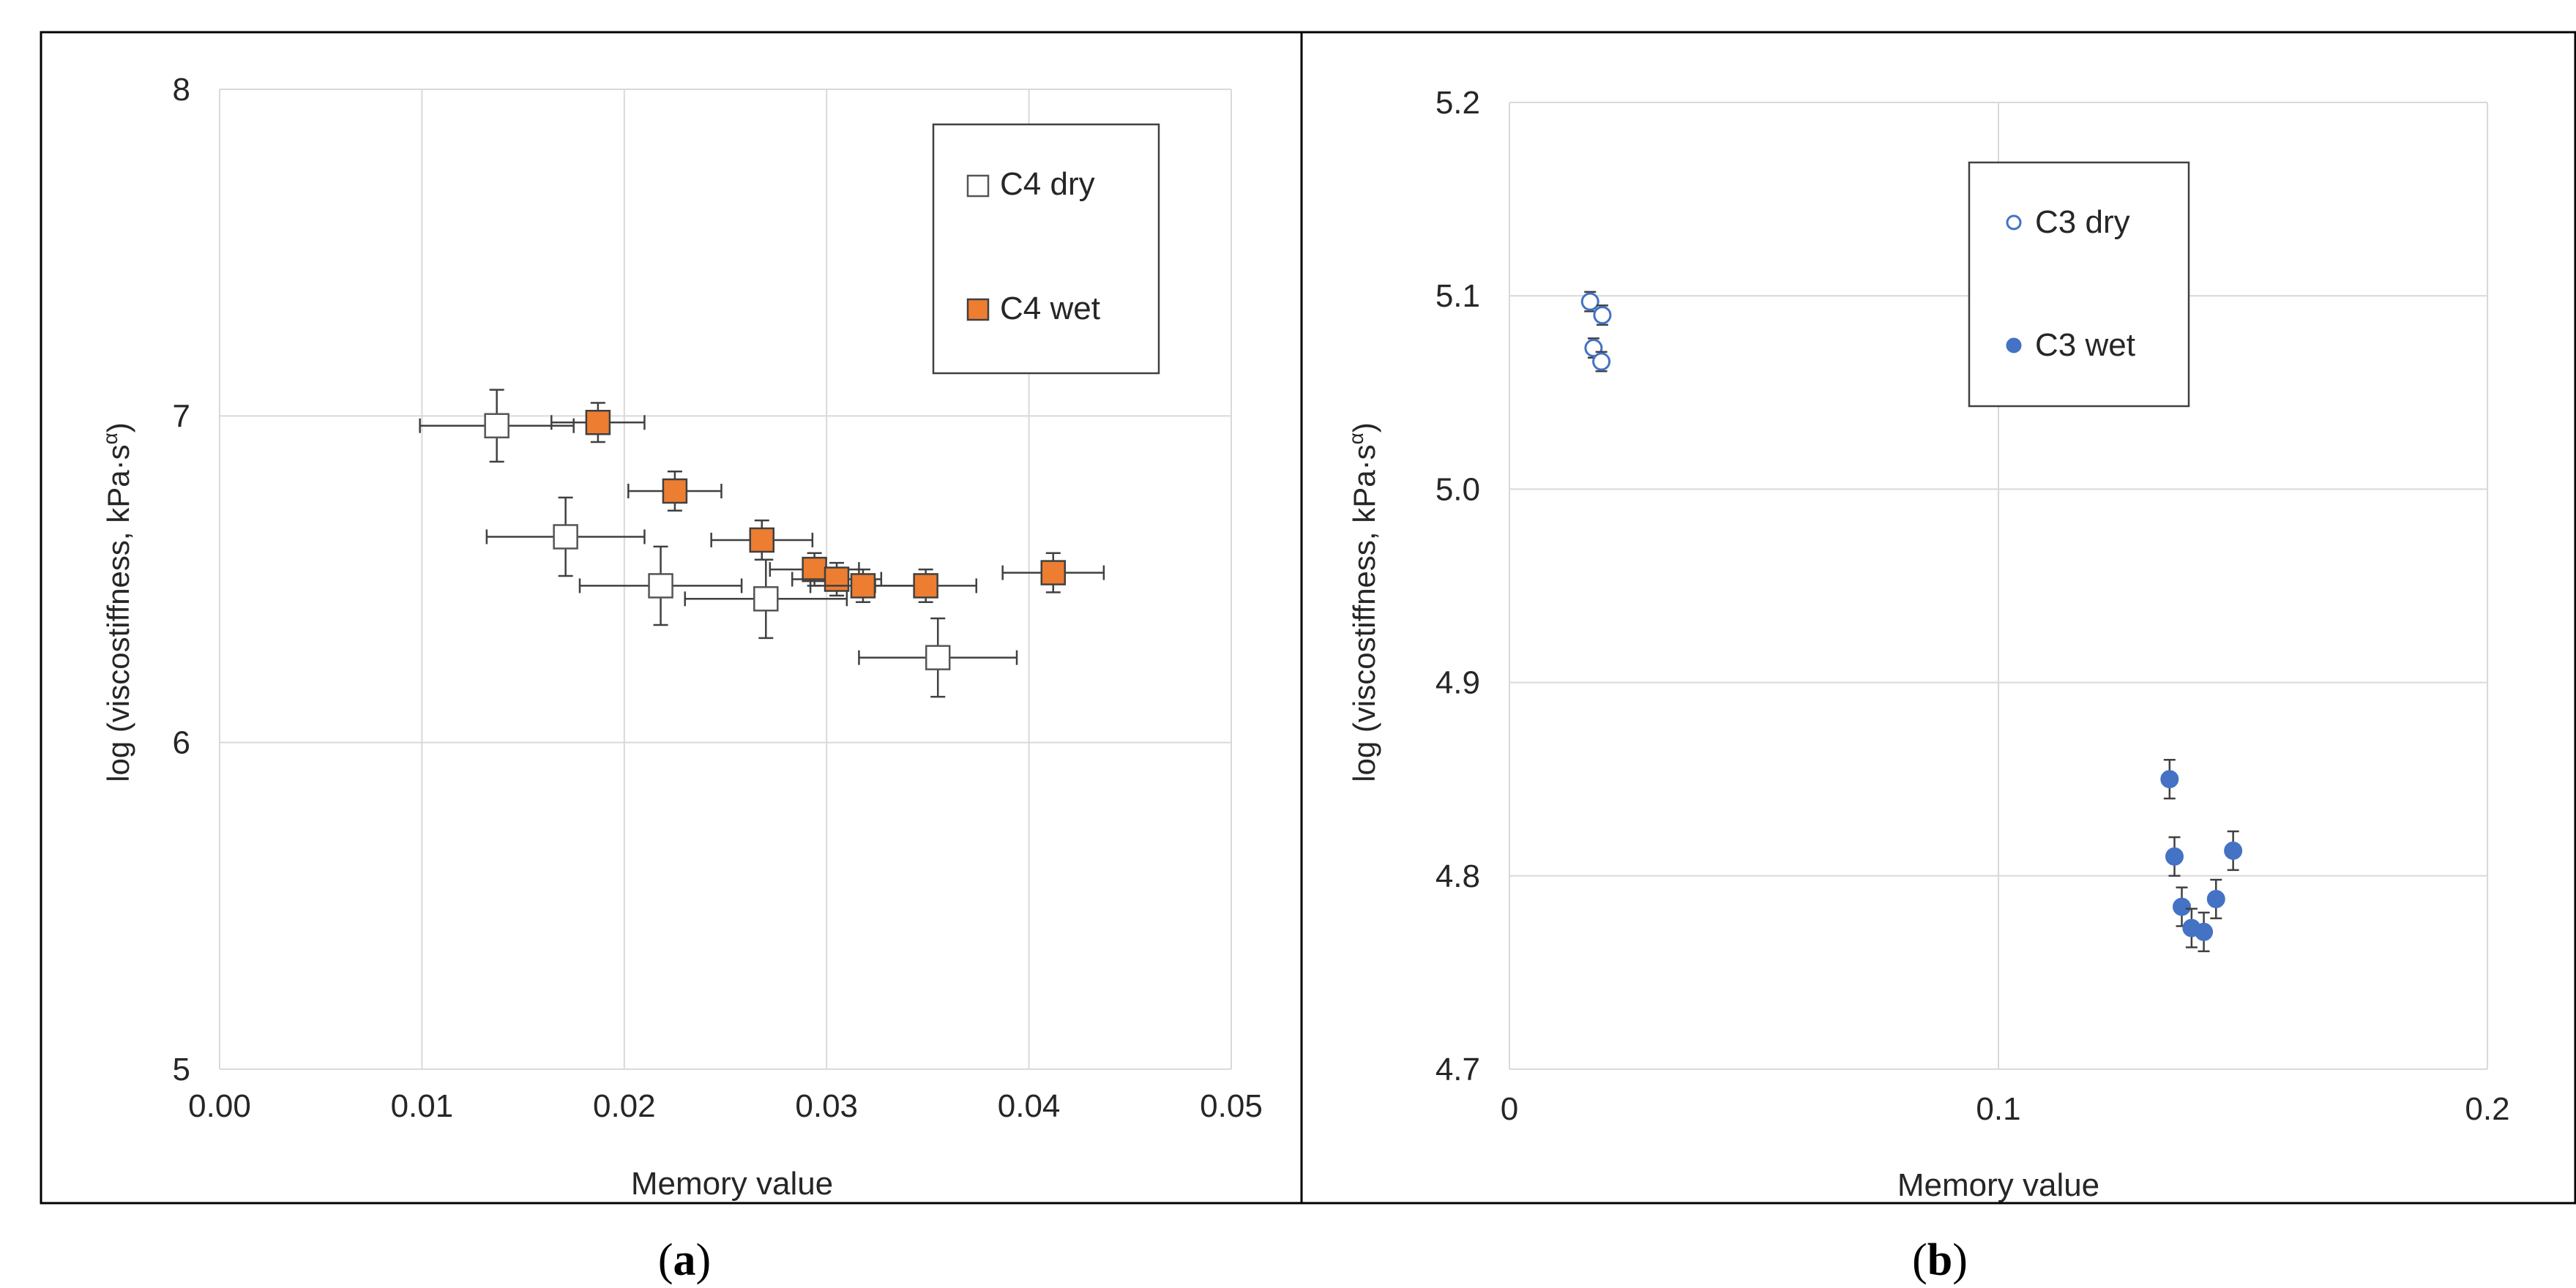 This screenshot has height=1288, width=2576. What do you see at coordinates (2487, 1109) in the screenshot?
I see `x-tick-label: 0.2` at bounding box center [2487, 1109].